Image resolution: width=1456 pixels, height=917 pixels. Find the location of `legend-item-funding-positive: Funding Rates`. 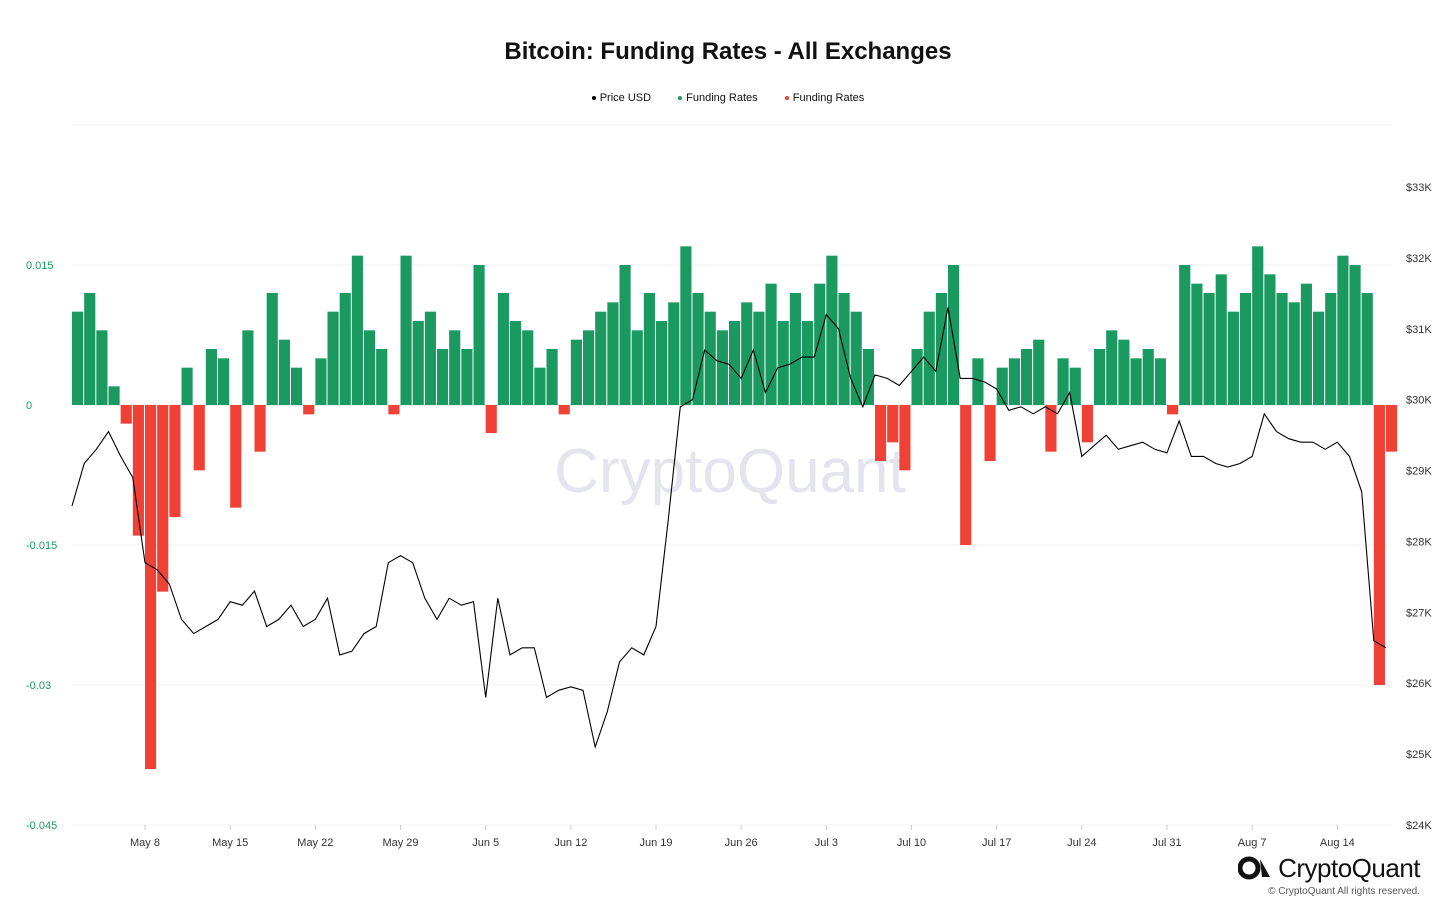

legend-item-funding-positive: Funding Rates is located at coordinates (718, 98).